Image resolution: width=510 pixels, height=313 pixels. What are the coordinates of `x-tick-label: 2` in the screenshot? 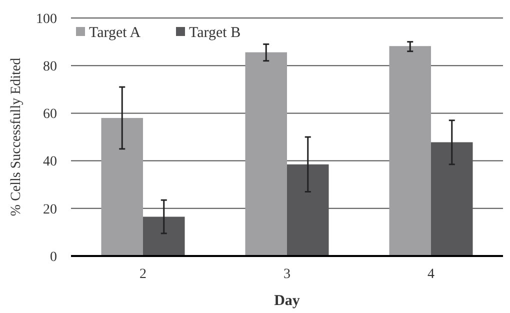 It's located at (143, 274).